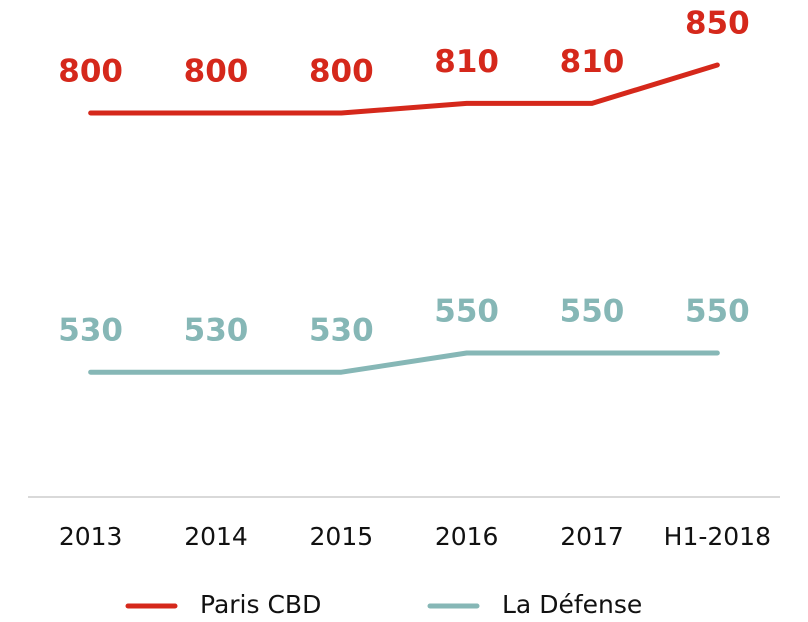 The image size is (808, 622). I want to click on x-tick-label: 2016, so click(467, 536).